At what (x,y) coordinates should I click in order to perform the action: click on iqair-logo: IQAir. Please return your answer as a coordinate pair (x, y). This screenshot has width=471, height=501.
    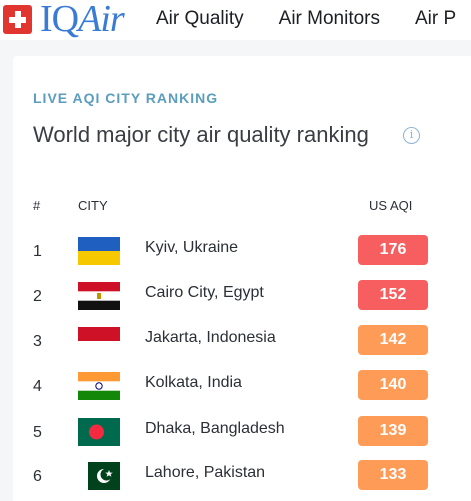
    Looking at the image, I should click on (64, 20).